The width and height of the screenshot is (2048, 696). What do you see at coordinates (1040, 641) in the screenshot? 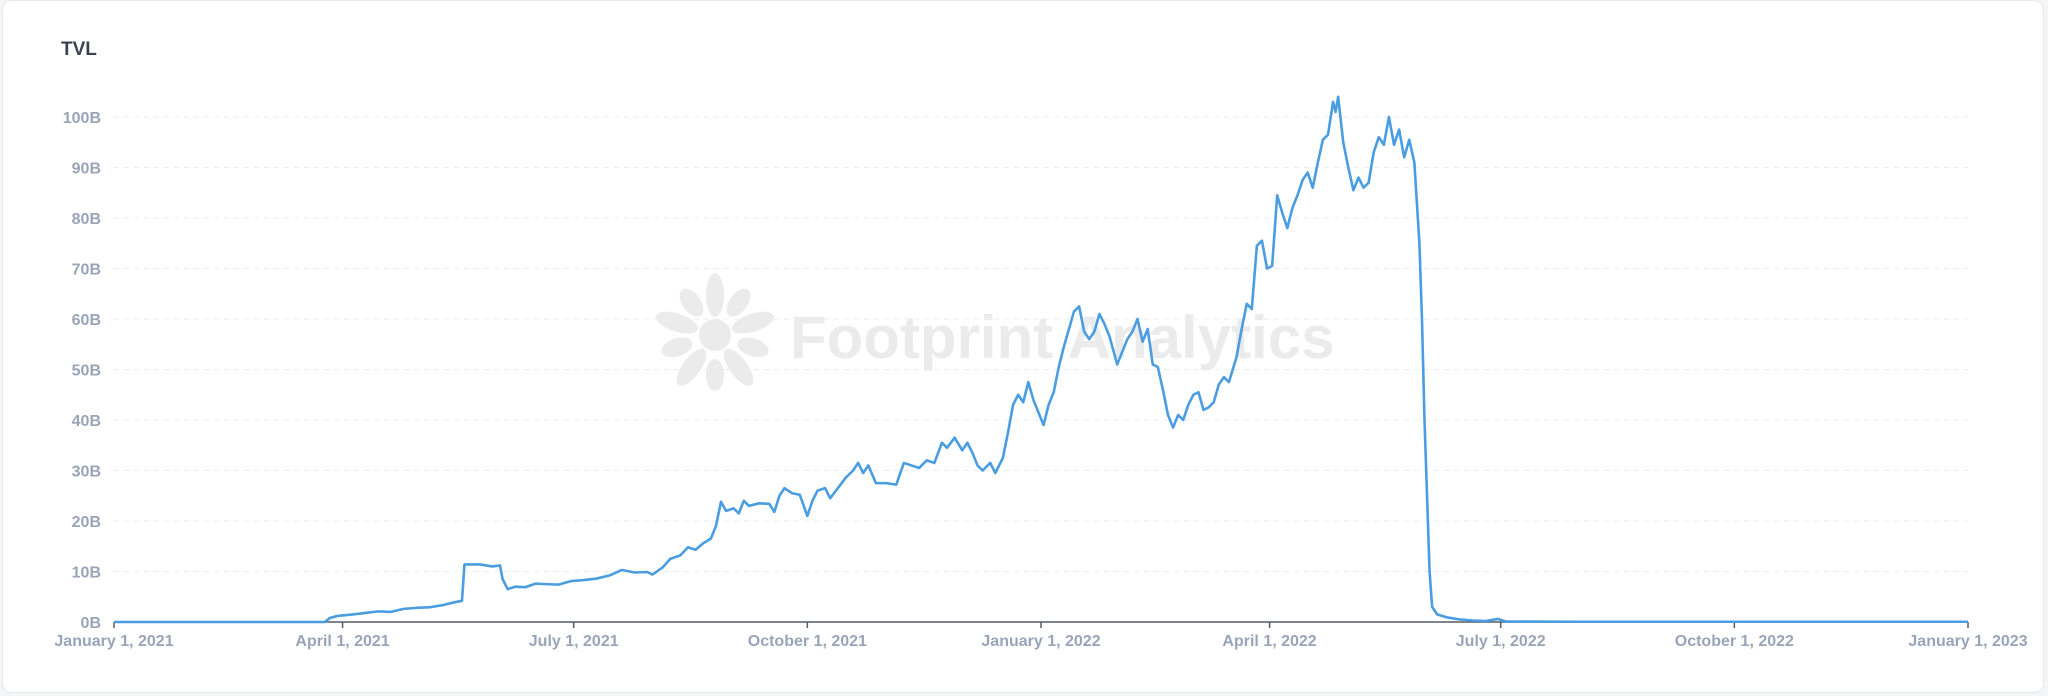
I see `x-tick-label: January 1, 2022` at bounding box center [1040, 641].